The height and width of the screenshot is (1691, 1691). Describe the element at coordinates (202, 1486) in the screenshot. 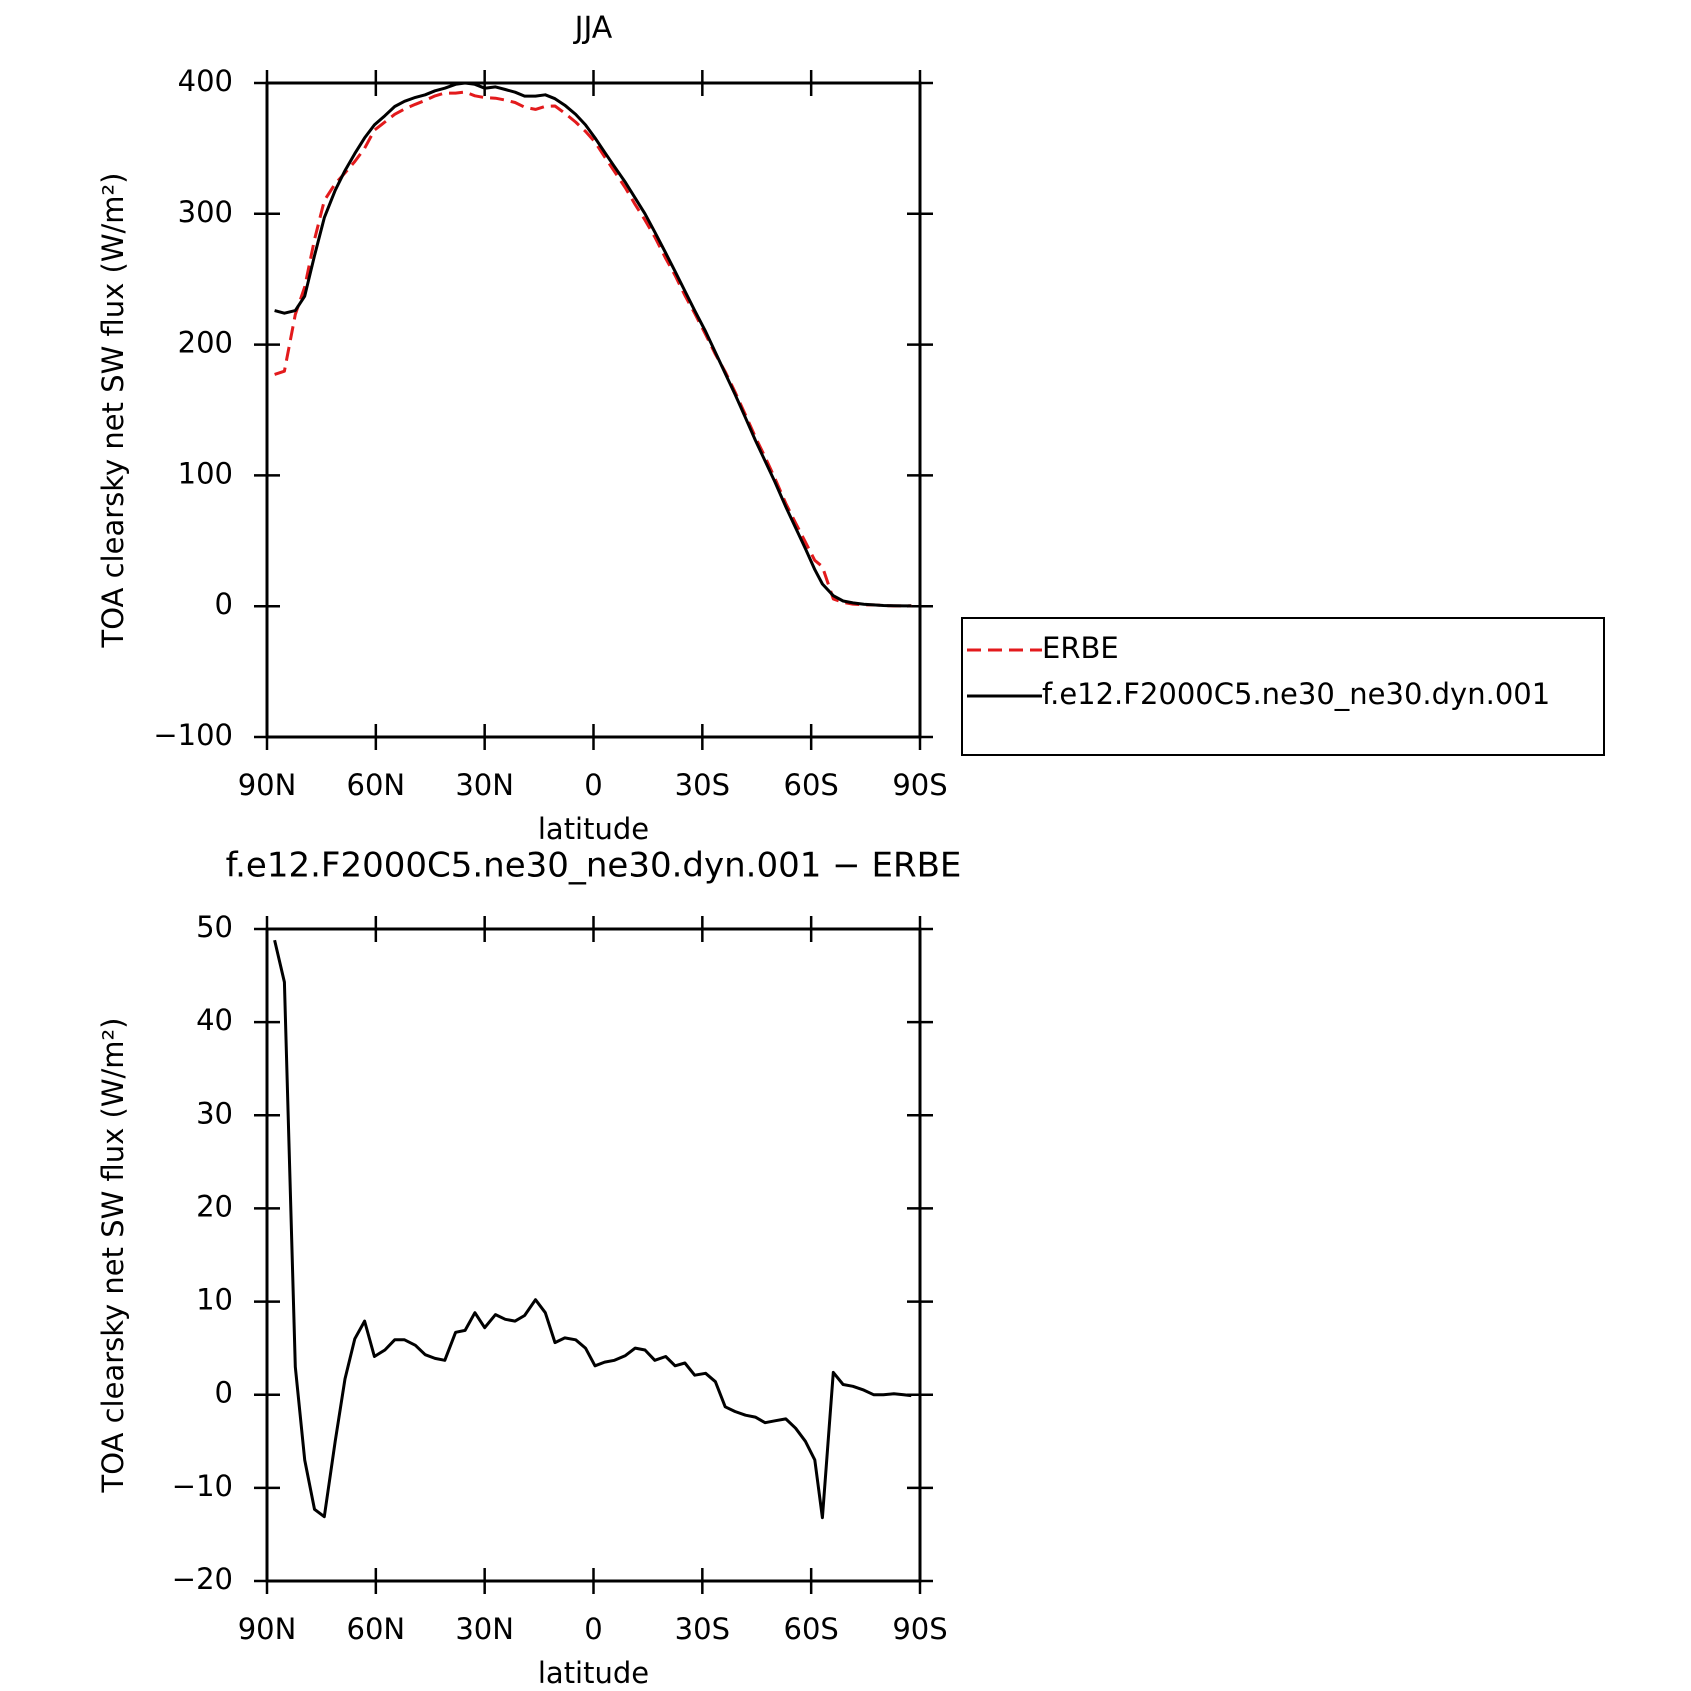

I see `y-tick-label: −10` at that location.